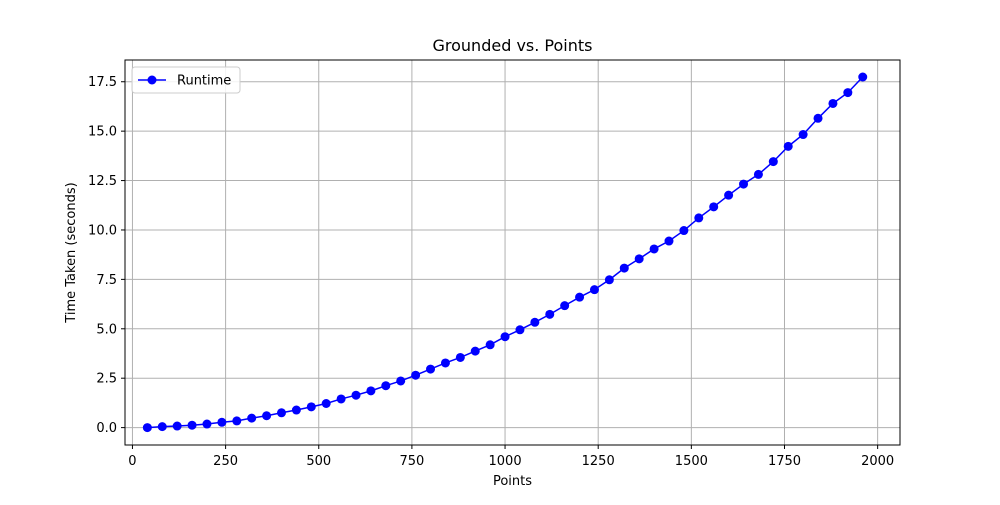 The image size is (1000, 505). What do you see at coordinates (691, 461) in the screenshot?
I see `x-tick-label: 1500` at bounding box center [691, 461].